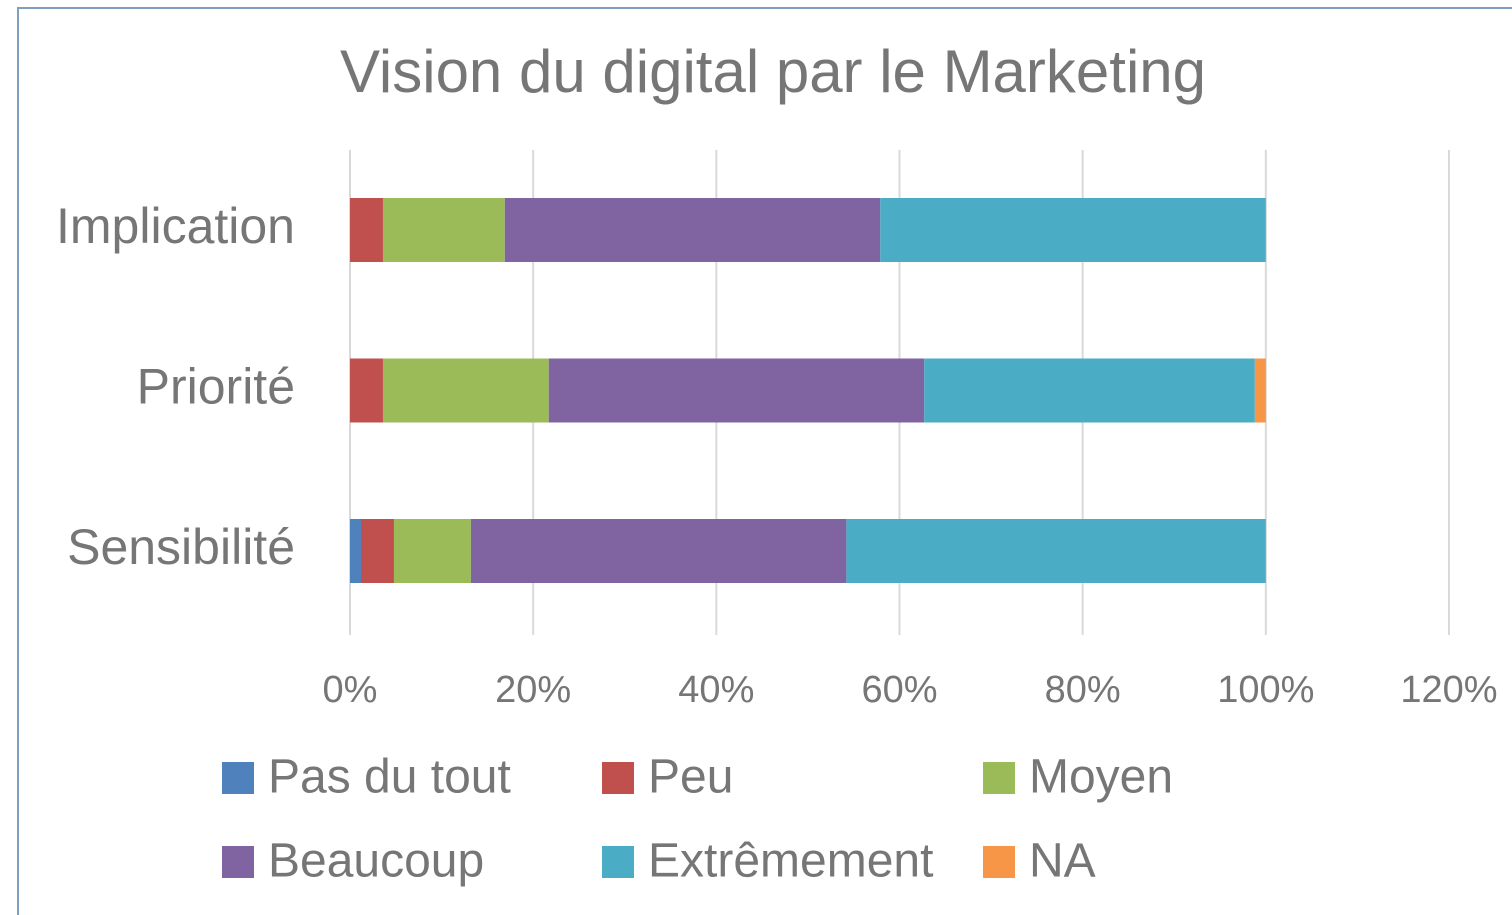 This screenshot has width=1512, height=915. Describe the element at coordinates (790, 861) in the screenshot. I see `legend-label: Extrêmement` at that location.